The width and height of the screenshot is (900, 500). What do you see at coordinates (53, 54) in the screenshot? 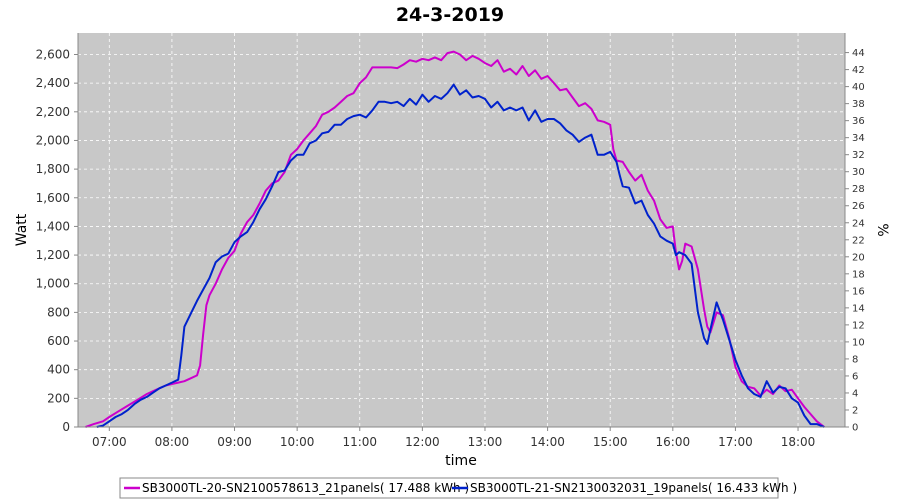
I see `y-tick-label: 2,600` at bounding box center [53, 54].